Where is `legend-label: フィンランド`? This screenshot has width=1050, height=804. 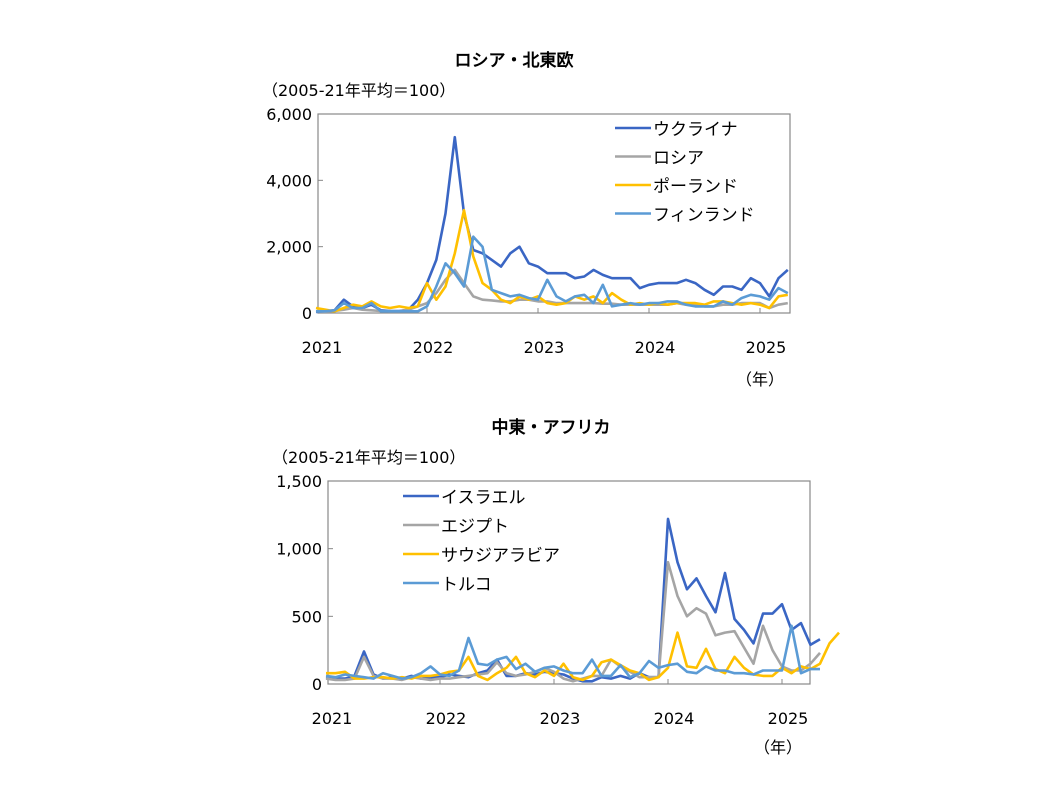
legend-label: フィンランド is located at coordinates (704, 216).